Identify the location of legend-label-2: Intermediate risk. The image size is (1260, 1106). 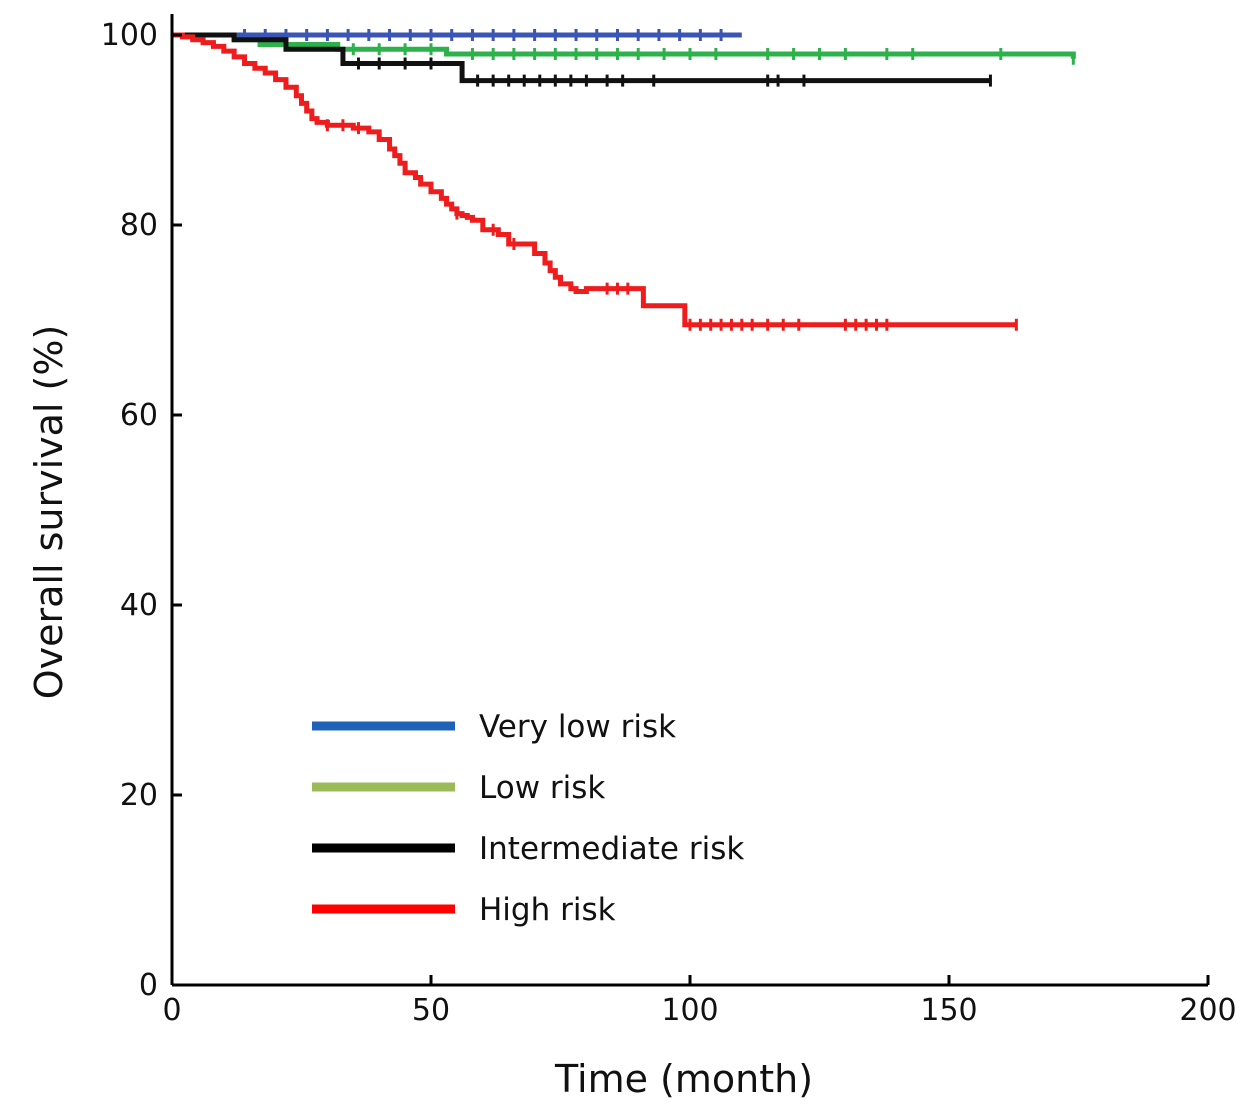
(611, 849).